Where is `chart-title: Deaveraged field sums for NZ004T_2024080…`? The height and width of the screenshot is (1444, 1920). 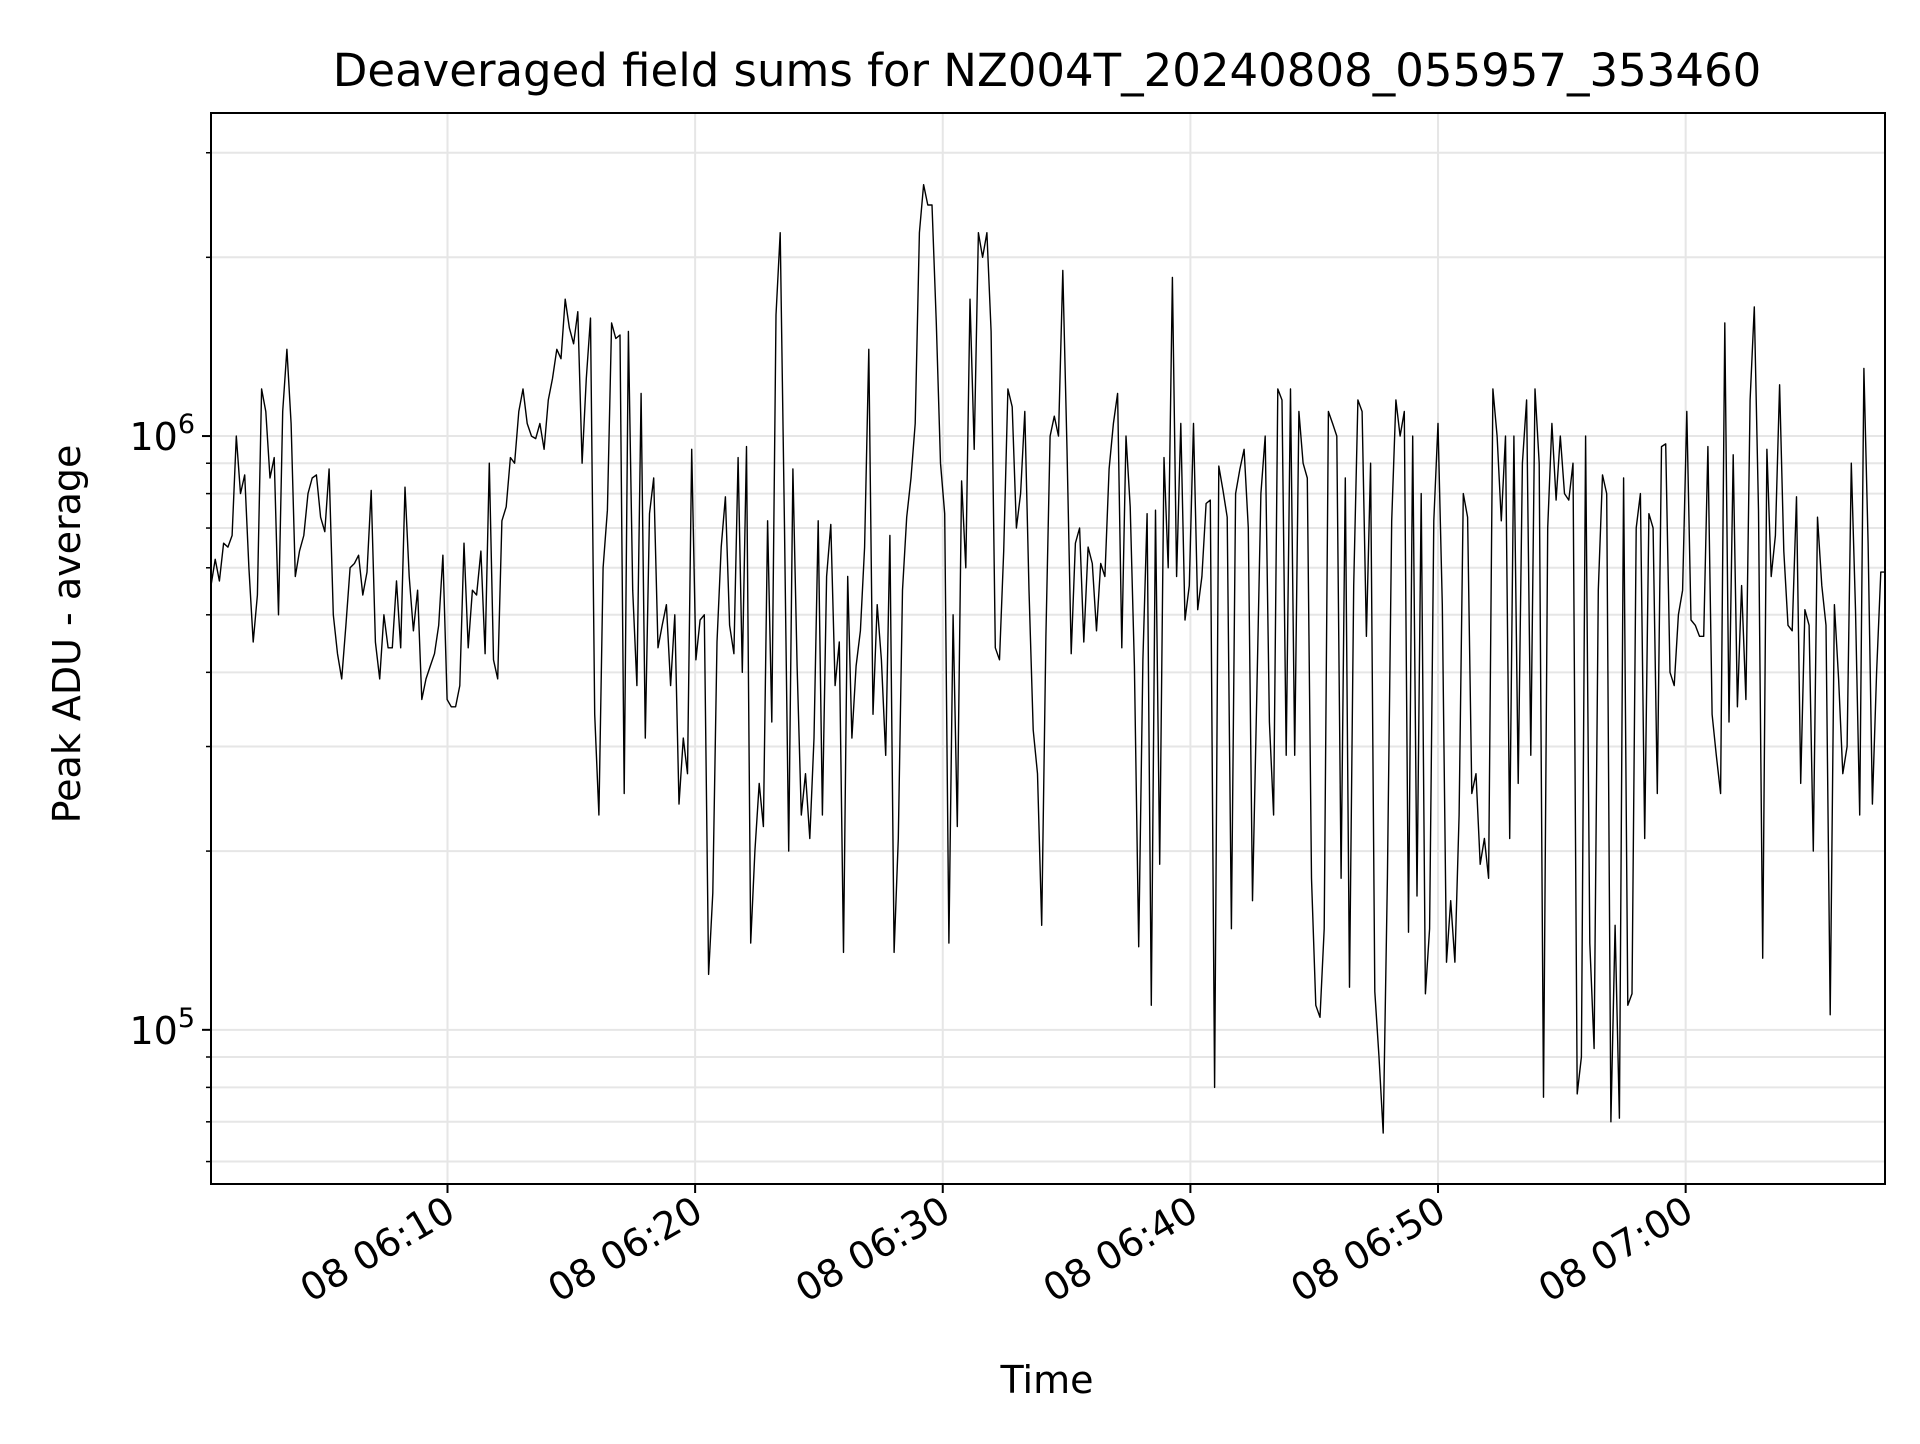 chart-title: Deaveraged field sums for NZ004T_2024080… is located at coordinates (1047, 70).